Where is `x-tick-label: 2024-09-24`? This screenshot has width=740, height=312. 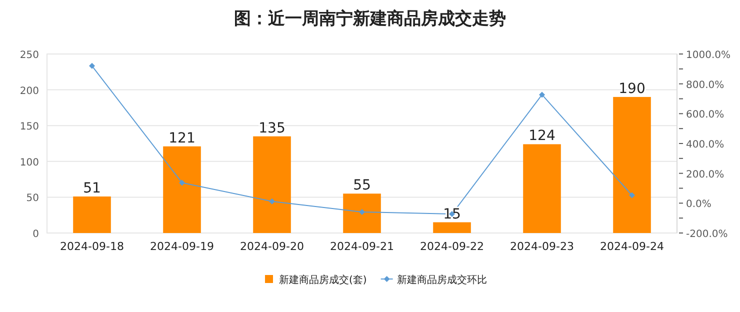 x-tick-label: 2024-09-24 is located at coordinates (632, 246).